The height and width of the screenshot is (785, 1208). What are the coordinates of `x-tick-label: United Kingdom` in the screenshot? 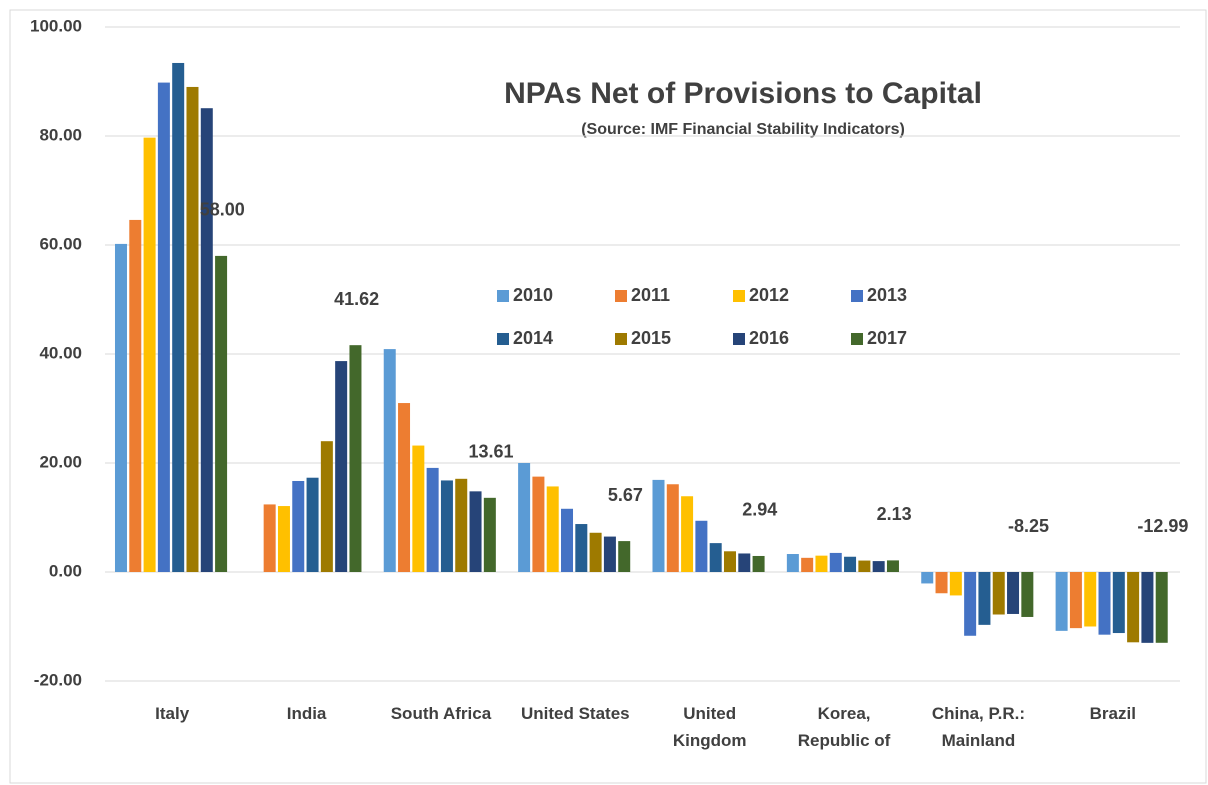 It's located at (709, 727).